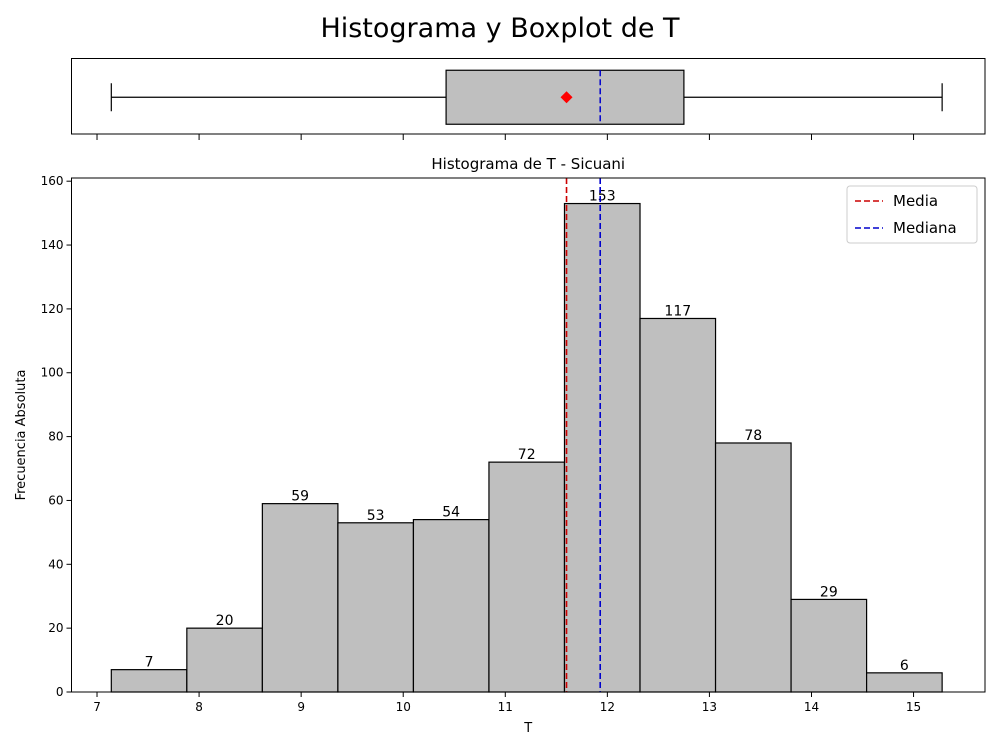 Image resolution: width=1000 pixels, height=755 pixels. What do you see at coordinates (709, 707) in the screenshot?
I see `x-tick-label: 13` at bounding box center [709, 707].